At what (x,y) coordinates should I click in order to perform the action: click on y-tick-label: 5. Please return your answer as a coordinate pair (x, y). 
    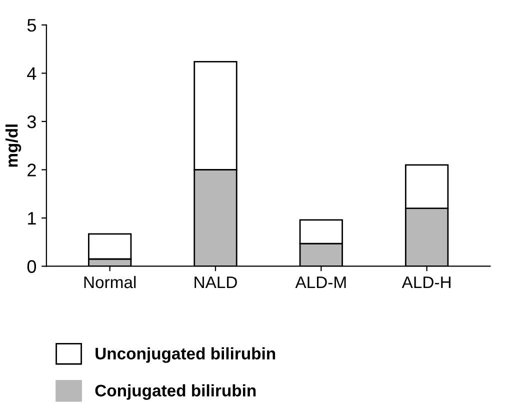
    Looking at the image, I should click on (31, 25).